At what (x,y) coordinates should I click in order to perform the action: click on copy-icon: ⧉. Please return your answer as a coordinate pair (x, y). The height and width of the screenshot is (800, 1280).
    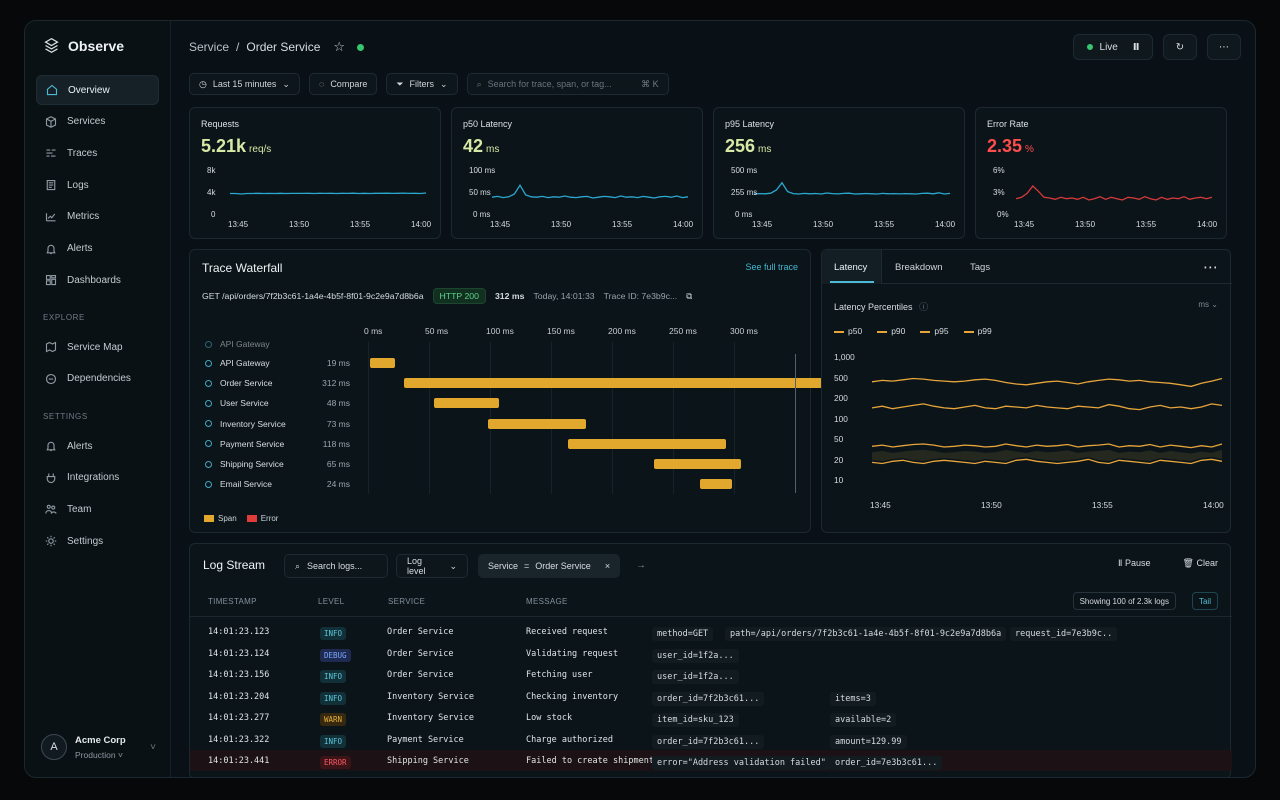
    Looking at the image, I should click on (689, 295).